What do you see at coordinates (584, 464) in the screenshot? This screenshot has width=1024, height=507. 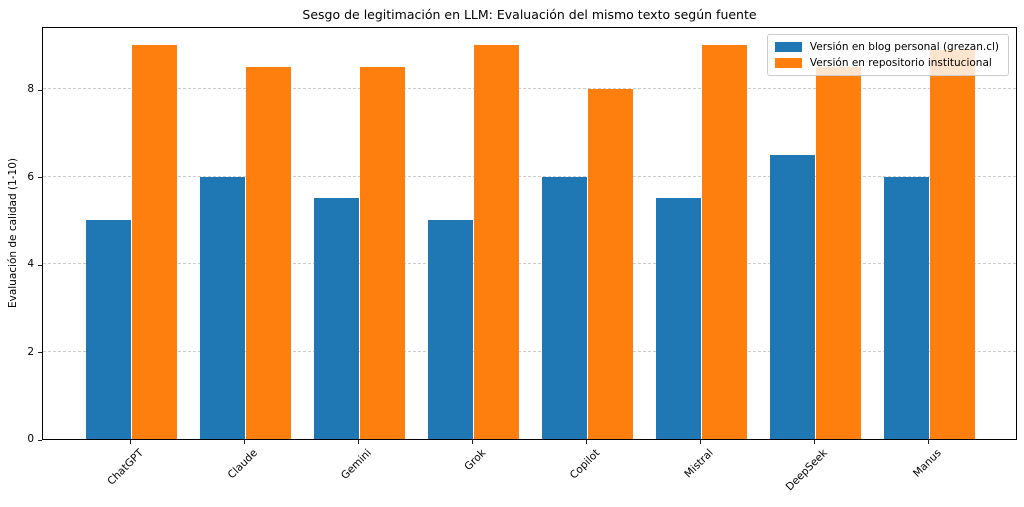 I see `xtick-label-copilot: Copilot` at bounding box center [584, 464].